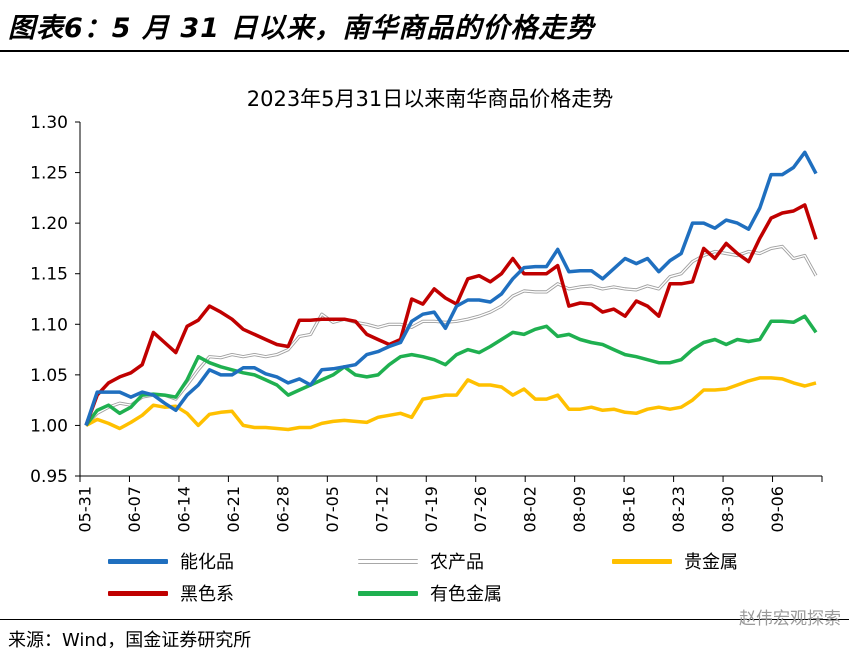 Image resolution: width=849 pixels, height=657 pixels. What do you see at coordinates (421, 561) in the screenshot?
I see `legend-item-1: 农产品` at bounding box center [421, 561].